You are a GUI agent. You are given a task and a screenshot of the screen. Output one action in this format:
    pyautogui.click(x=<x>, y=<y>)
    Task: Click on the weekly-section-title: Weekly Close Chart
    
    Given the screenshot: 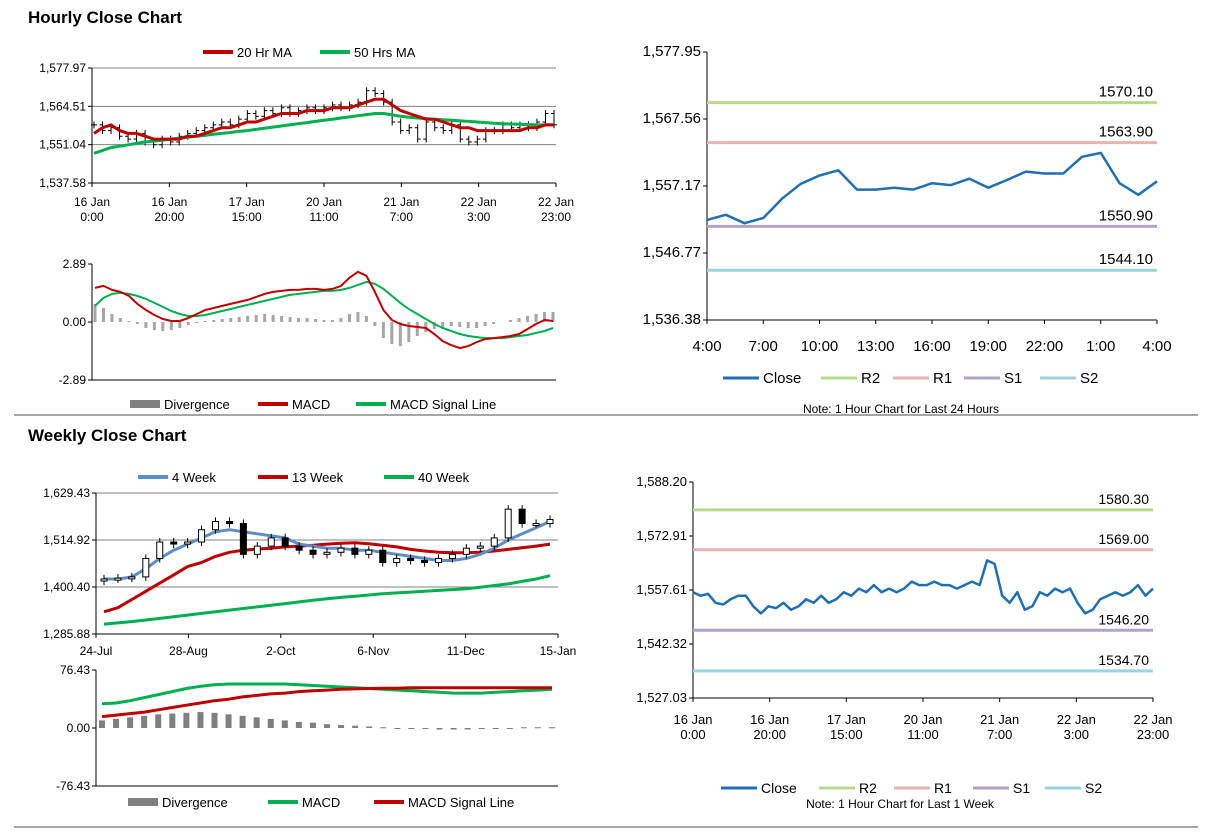 What is the action you would take?
    pyautogui.click(x=107, y=435)
    